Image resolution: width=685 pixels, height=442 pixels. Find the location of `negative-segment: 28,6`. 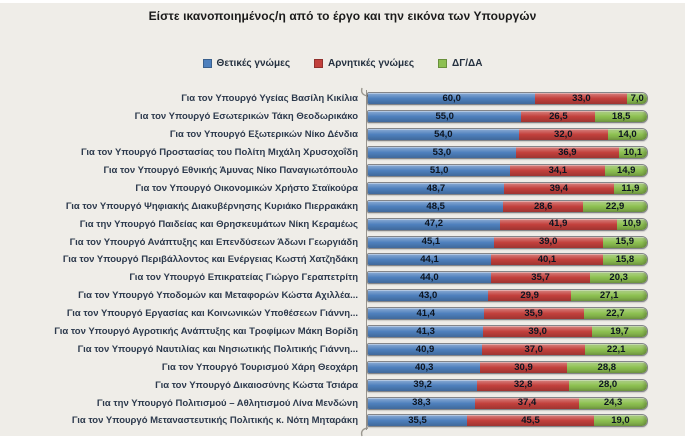

negative-segment: 28,6 is located at coordinates (543, 206).